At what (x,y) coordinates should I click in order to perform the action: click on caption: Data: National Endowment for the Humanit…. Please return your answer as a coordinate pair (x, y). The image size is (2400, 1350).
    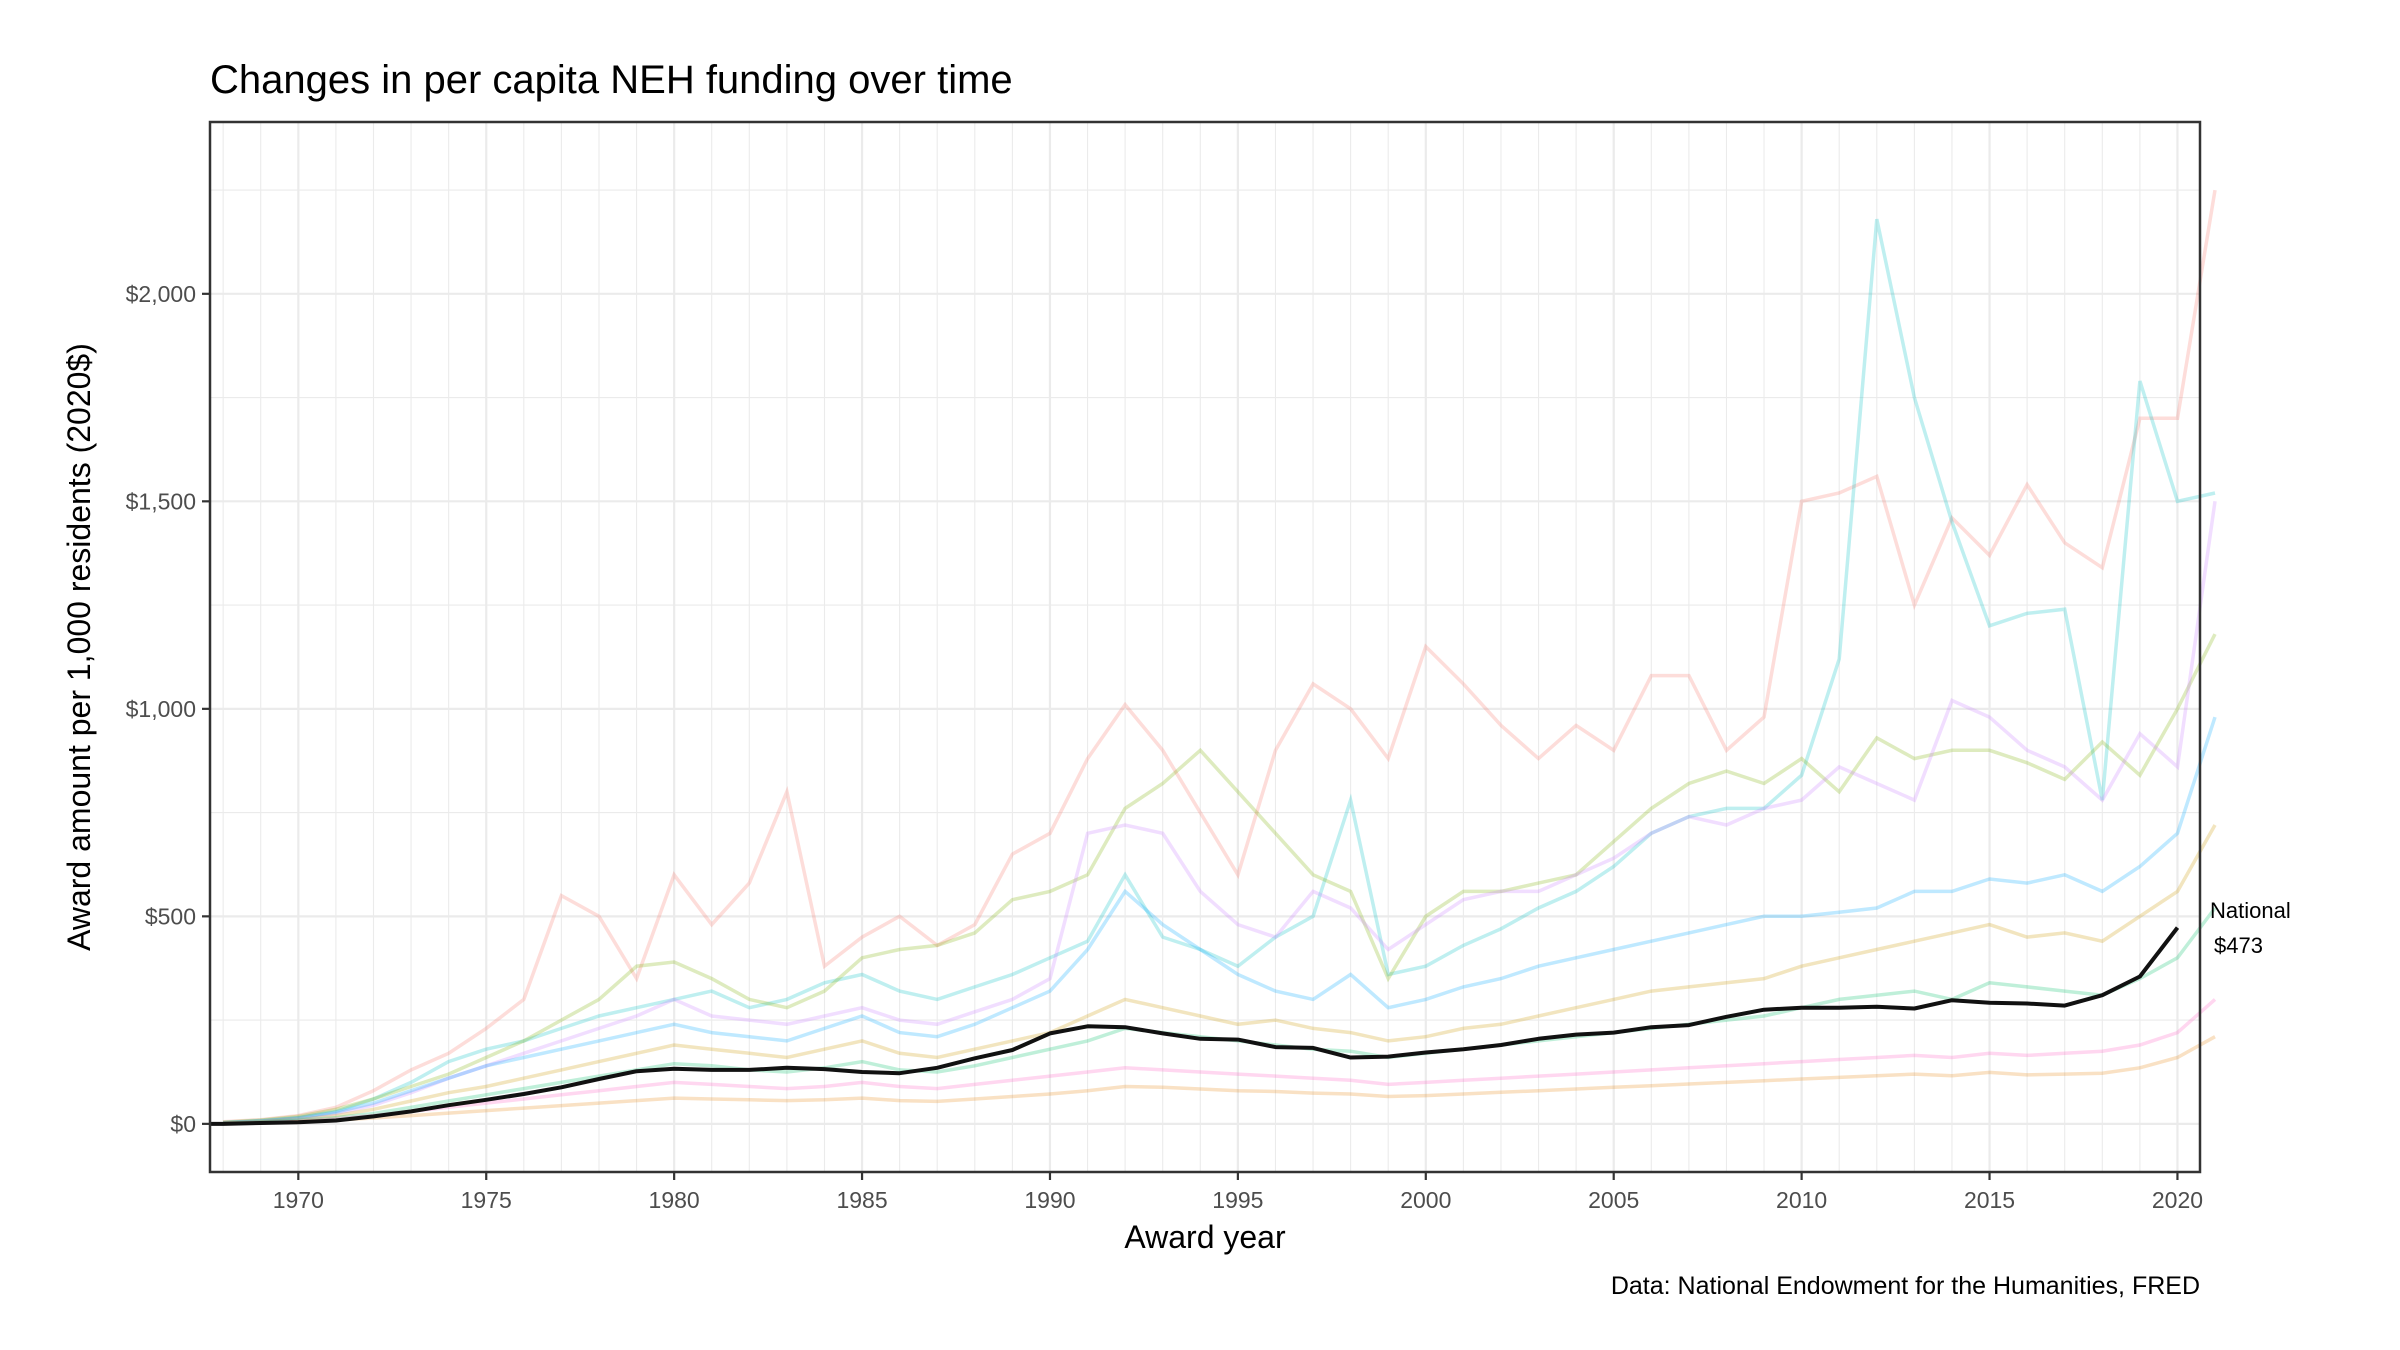
    Looking at the image, I should click on (1905, 1286).